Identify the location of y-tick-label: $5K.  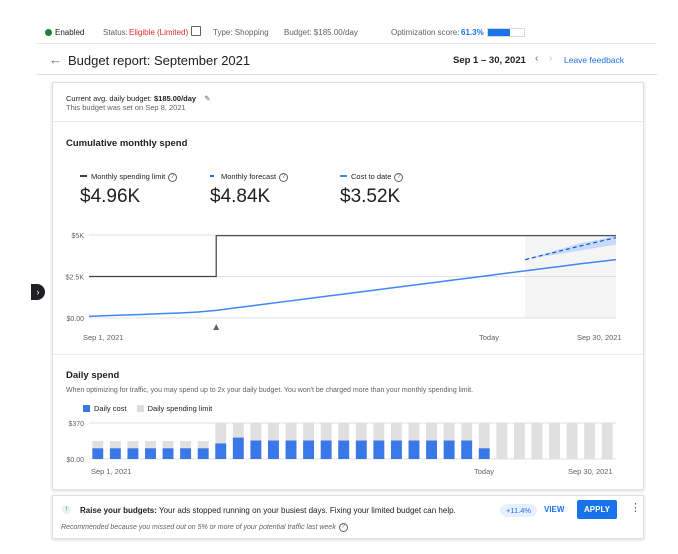
(78, 236).